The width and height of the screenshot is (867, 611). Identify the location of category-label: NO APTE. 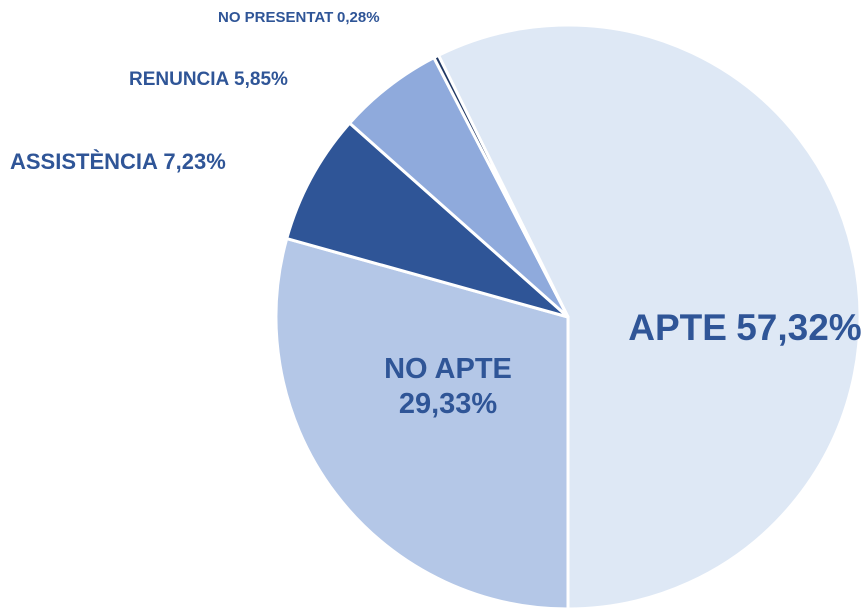
(448, 369).